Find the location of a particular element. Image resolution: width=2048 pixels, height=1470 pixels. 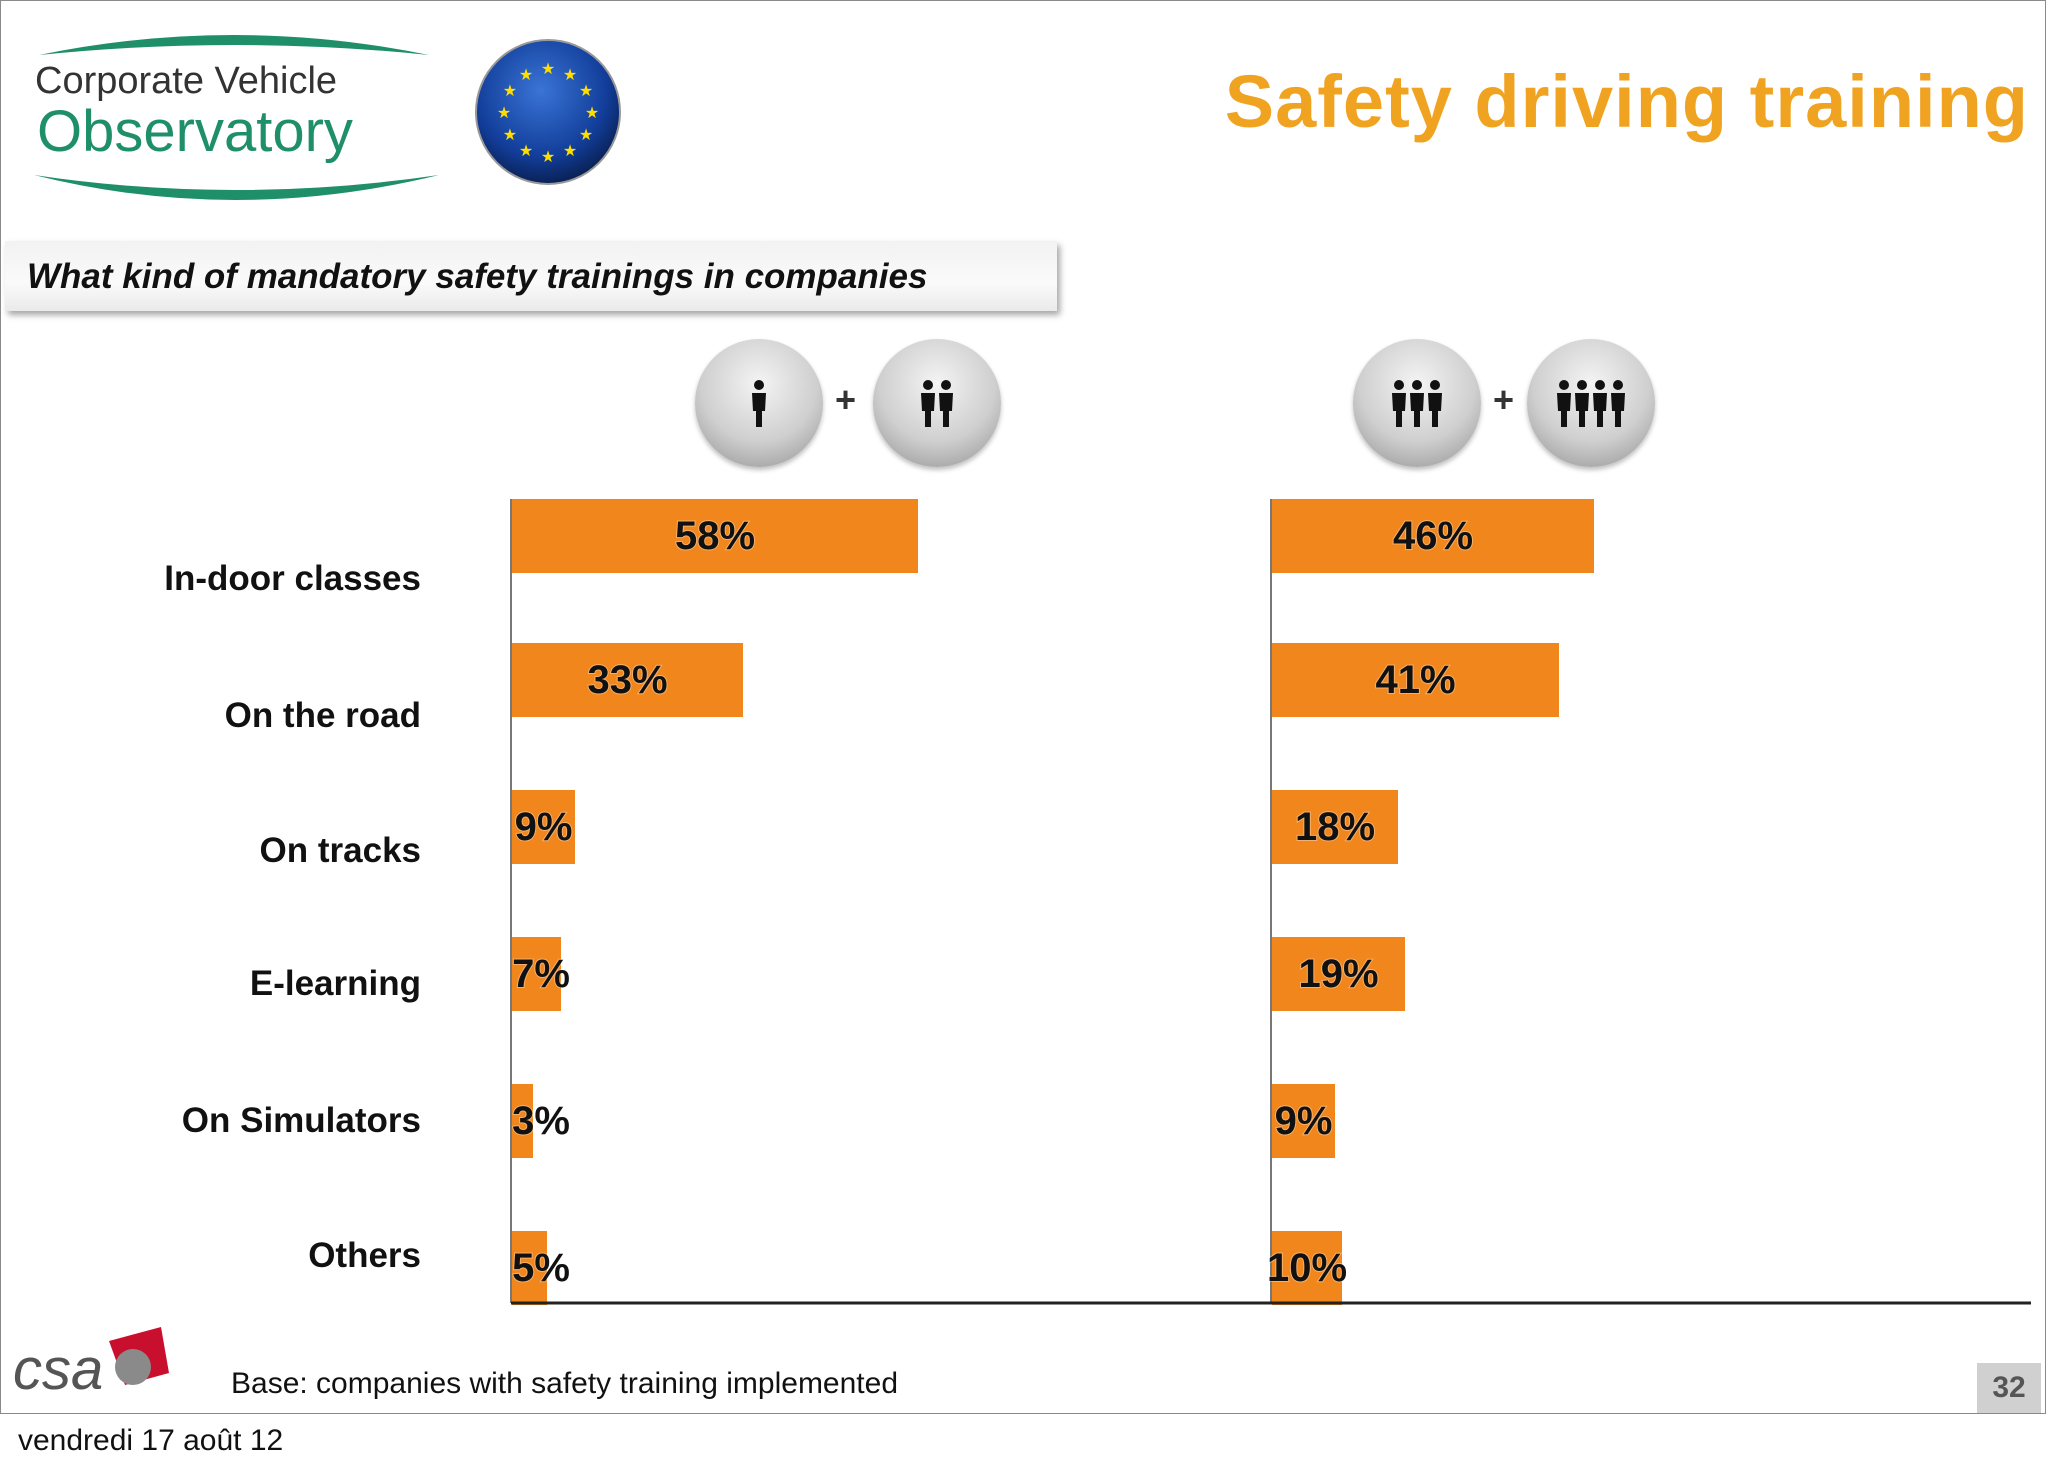

data-label: 3% is located at coordinates (541, 1121).